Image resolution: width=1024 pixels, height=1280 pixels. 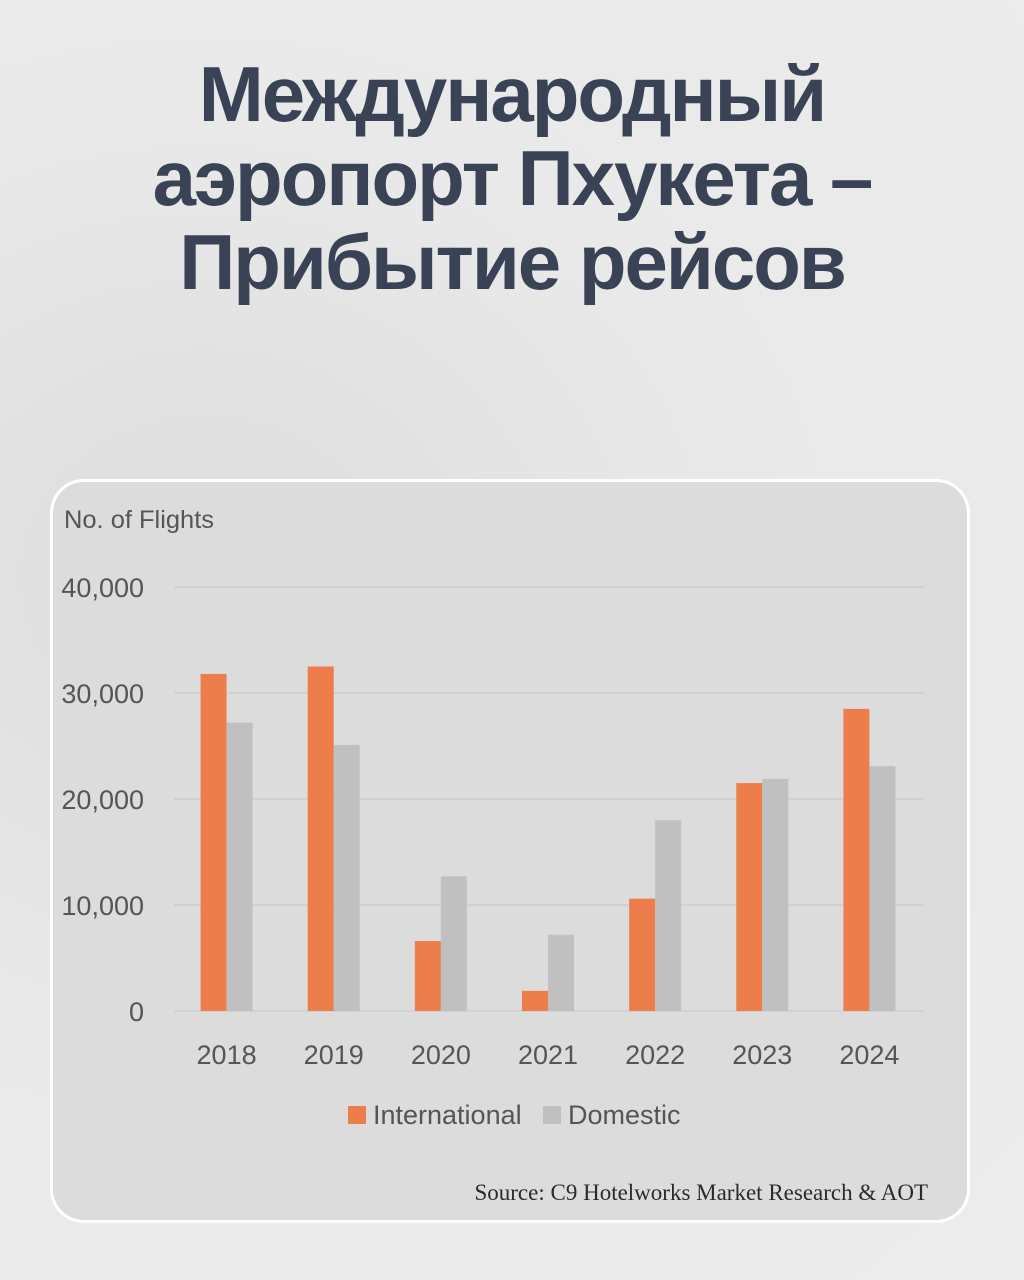 What do you see at coordinates (552, 1115) in the screenshot?
I see `legend-swatch-domestic` at bounding box center [552, 1115].